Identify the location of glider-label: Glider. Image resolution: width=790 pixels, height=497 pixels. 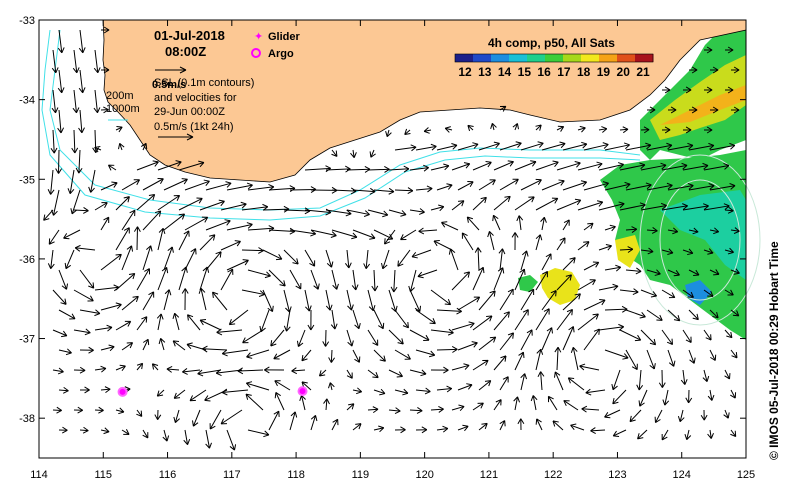
(284, 37).